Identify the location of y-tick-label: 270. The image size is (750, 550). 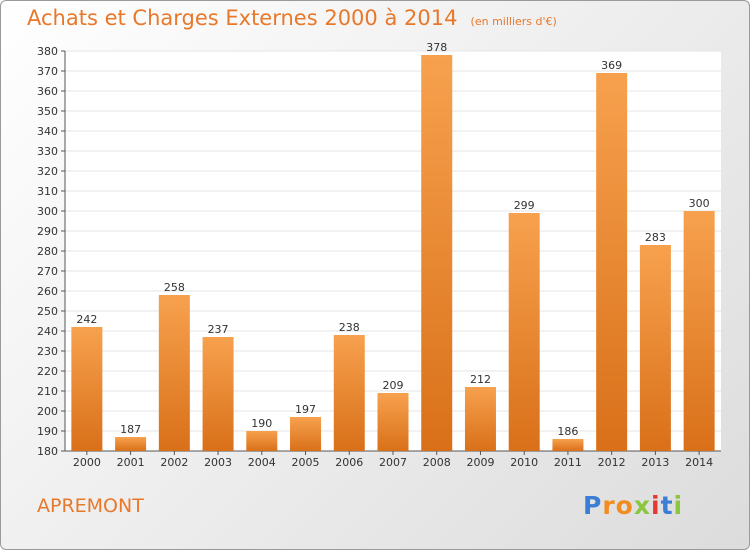
(47, 271).